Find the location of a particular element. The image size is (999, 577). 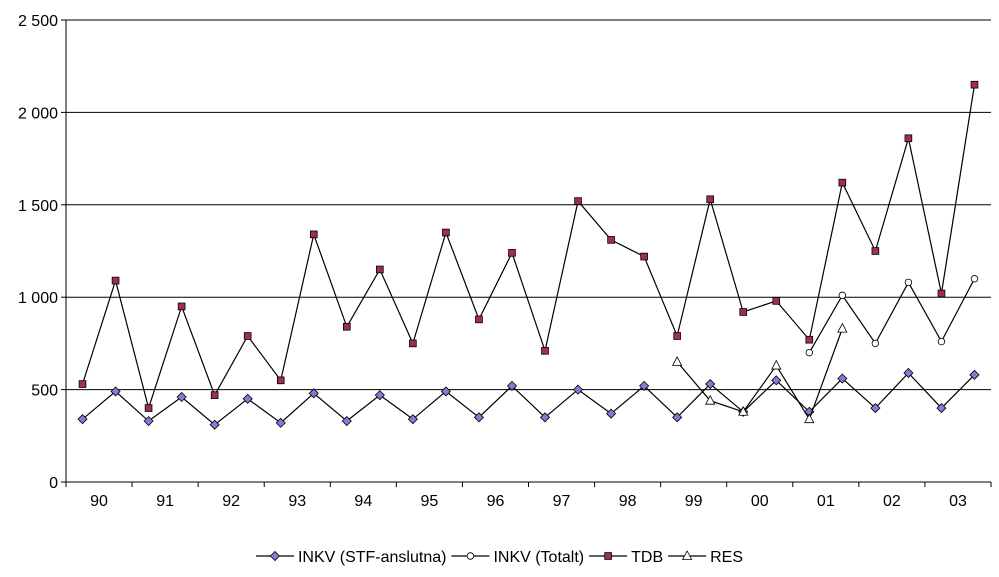

legend: INKV (STF-anslutna) INKV (Totalt) TDB RES is located at coordinates (499, 557).